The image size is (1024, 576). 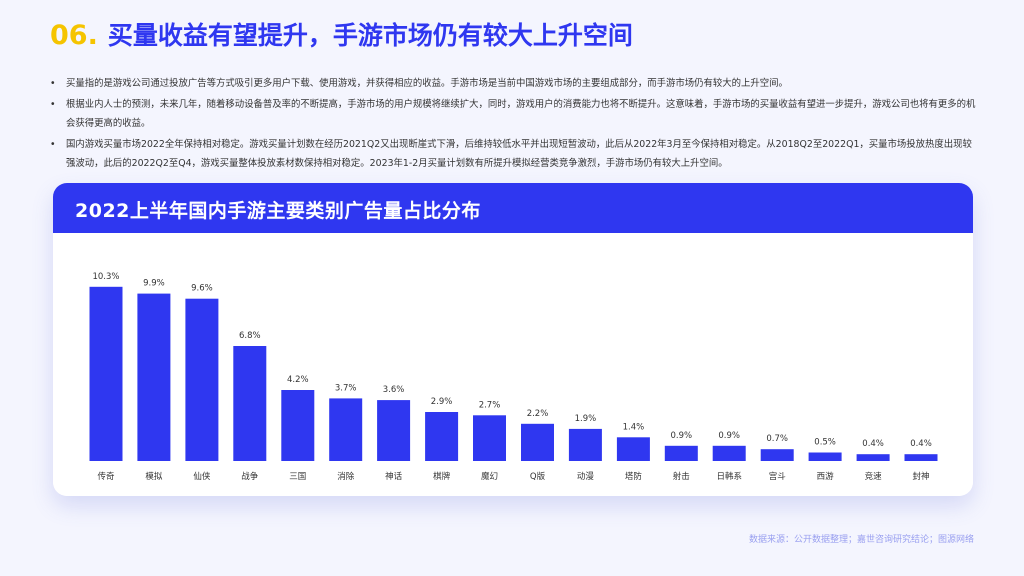 What do you see at coordinates (202, 476) in the screenshot?
I see `x-tick-label-2: 仙侠` at bounding box center [202, 476].